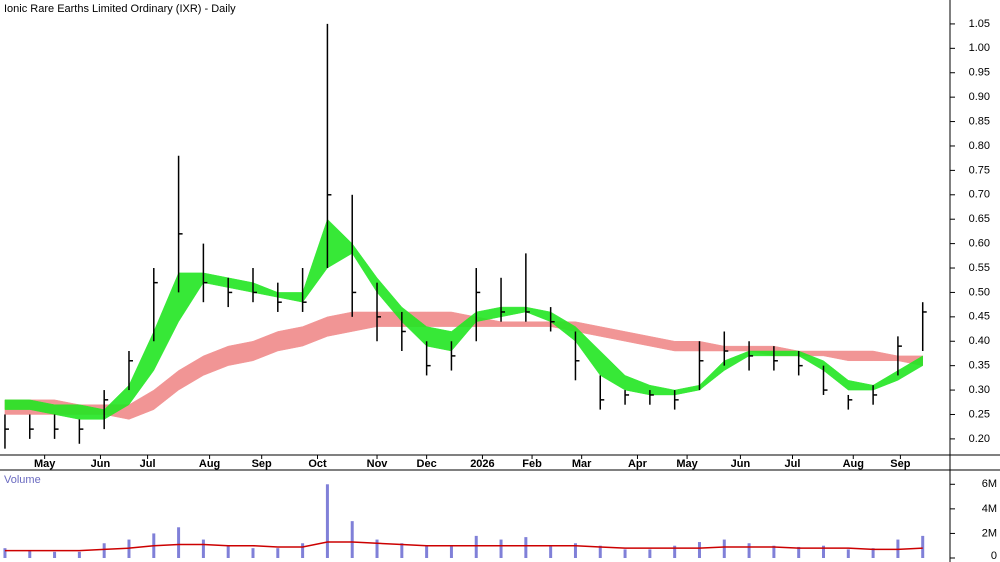 The height and width of the screenshot is (562, 1000). What do you see at coordinates (532, 464) in the screenshot?
I see `x-tick-label: Feb` at bounding box center [532, 464].